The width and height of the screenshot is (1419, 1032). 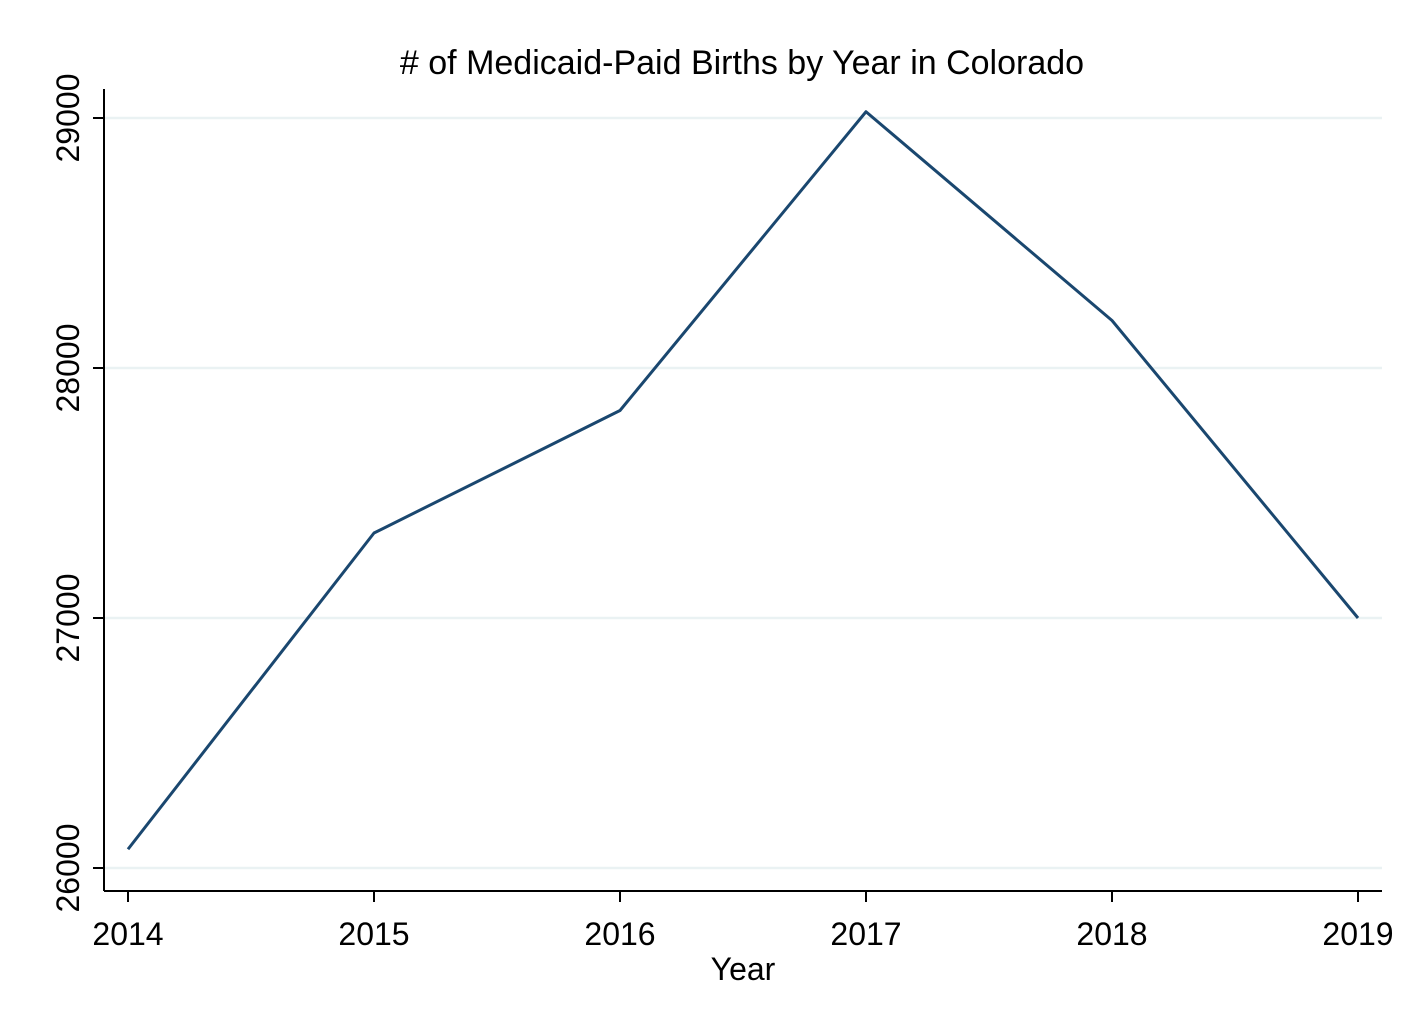 I want to click on x-tick-label: 2015, so click(x=373, y=934).